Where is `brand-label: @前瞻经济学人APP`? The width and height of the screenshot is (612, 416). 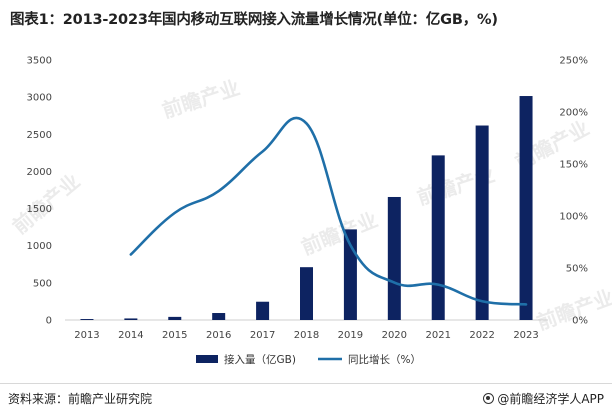
brand-label: @前瞻经济学人APP is located at coordinates (550, 399).